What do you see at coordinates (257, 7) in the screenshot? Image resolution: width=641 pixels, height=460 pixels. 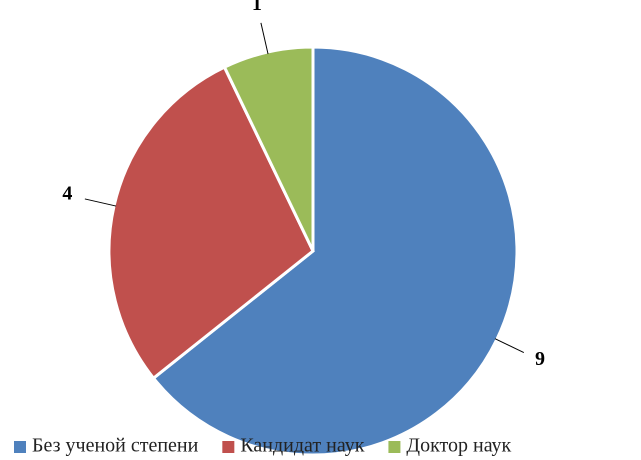 I see `data-label: 1` at bounding box center [257, 7].